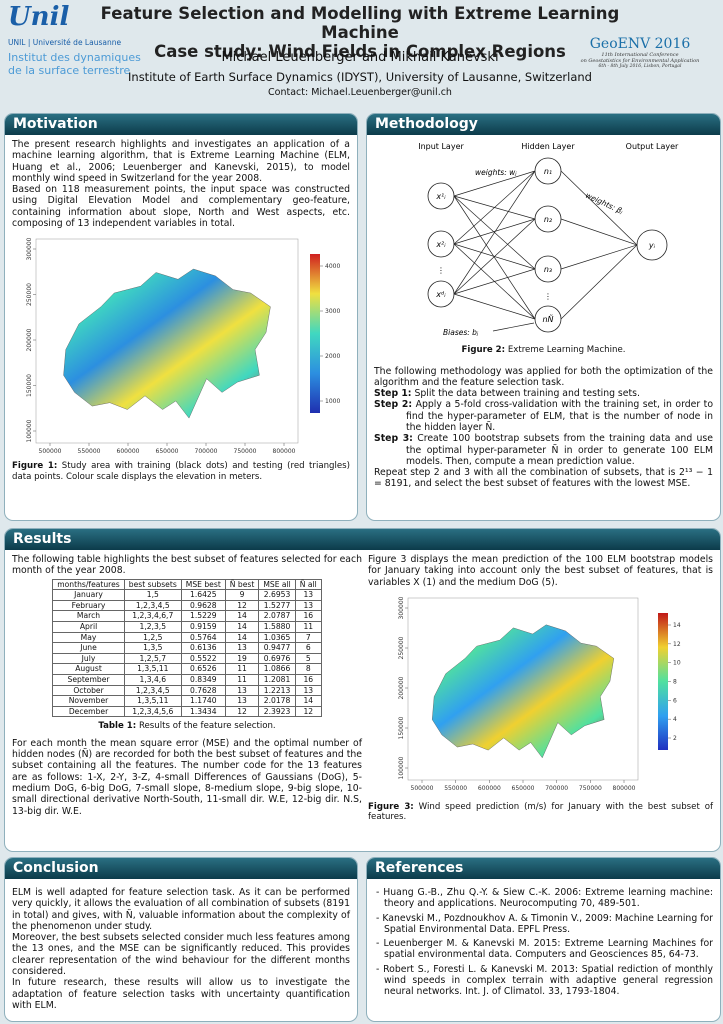 The image size is (723, 1024). Describe the element at coordinates (152, 648) in the screenshot. I see `table-cell: 1,3,5` at that location.